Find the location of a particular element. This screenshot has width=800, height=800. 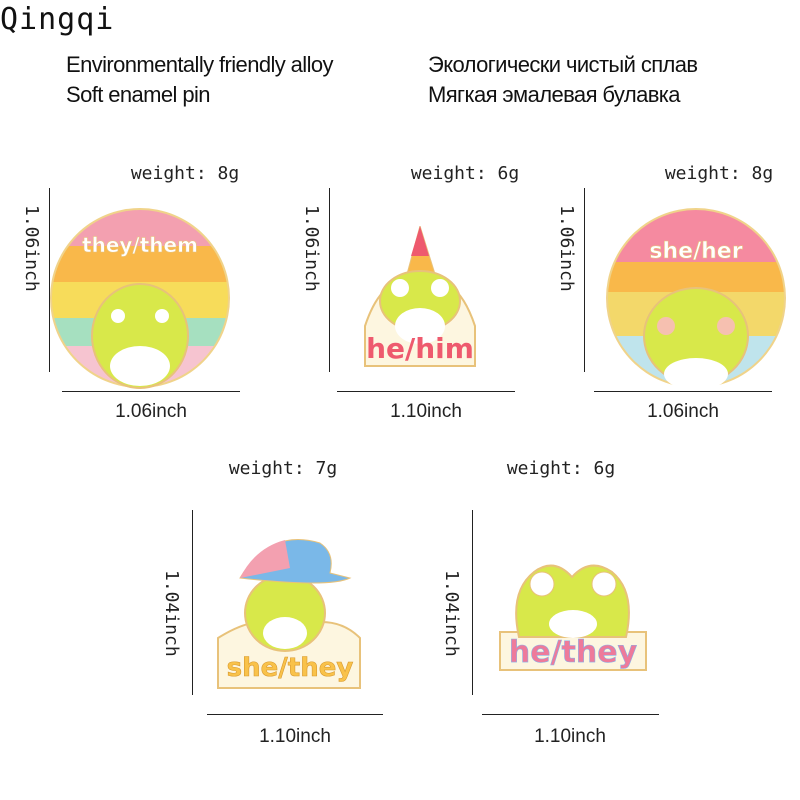

pin5-height-line is located at coordinates (472, 602).